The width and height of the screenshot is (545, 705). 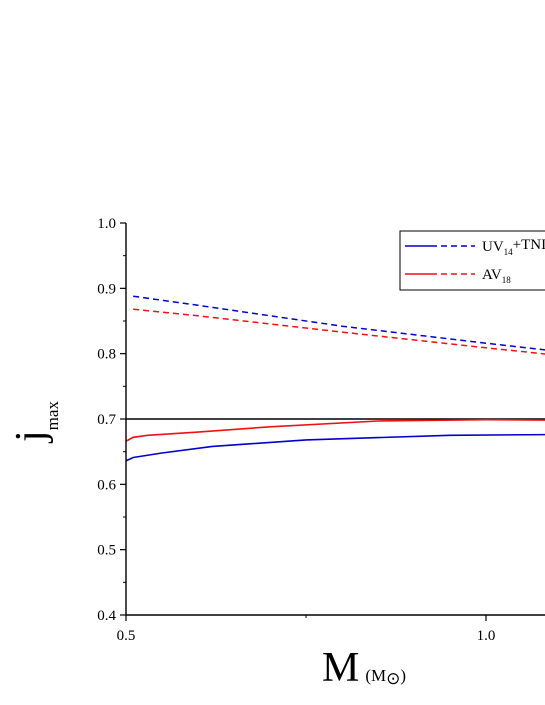 I want to click on series-1-dashed-line, so click(x=339, y=331).